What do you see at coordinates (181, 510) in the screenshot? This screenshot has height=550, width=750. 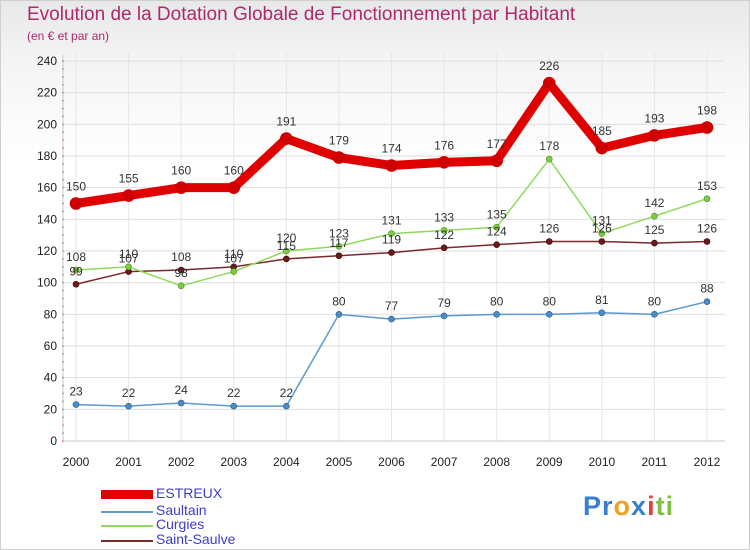 I see `legend-label-saultain: Saultain` at bounding box center [181, 510].